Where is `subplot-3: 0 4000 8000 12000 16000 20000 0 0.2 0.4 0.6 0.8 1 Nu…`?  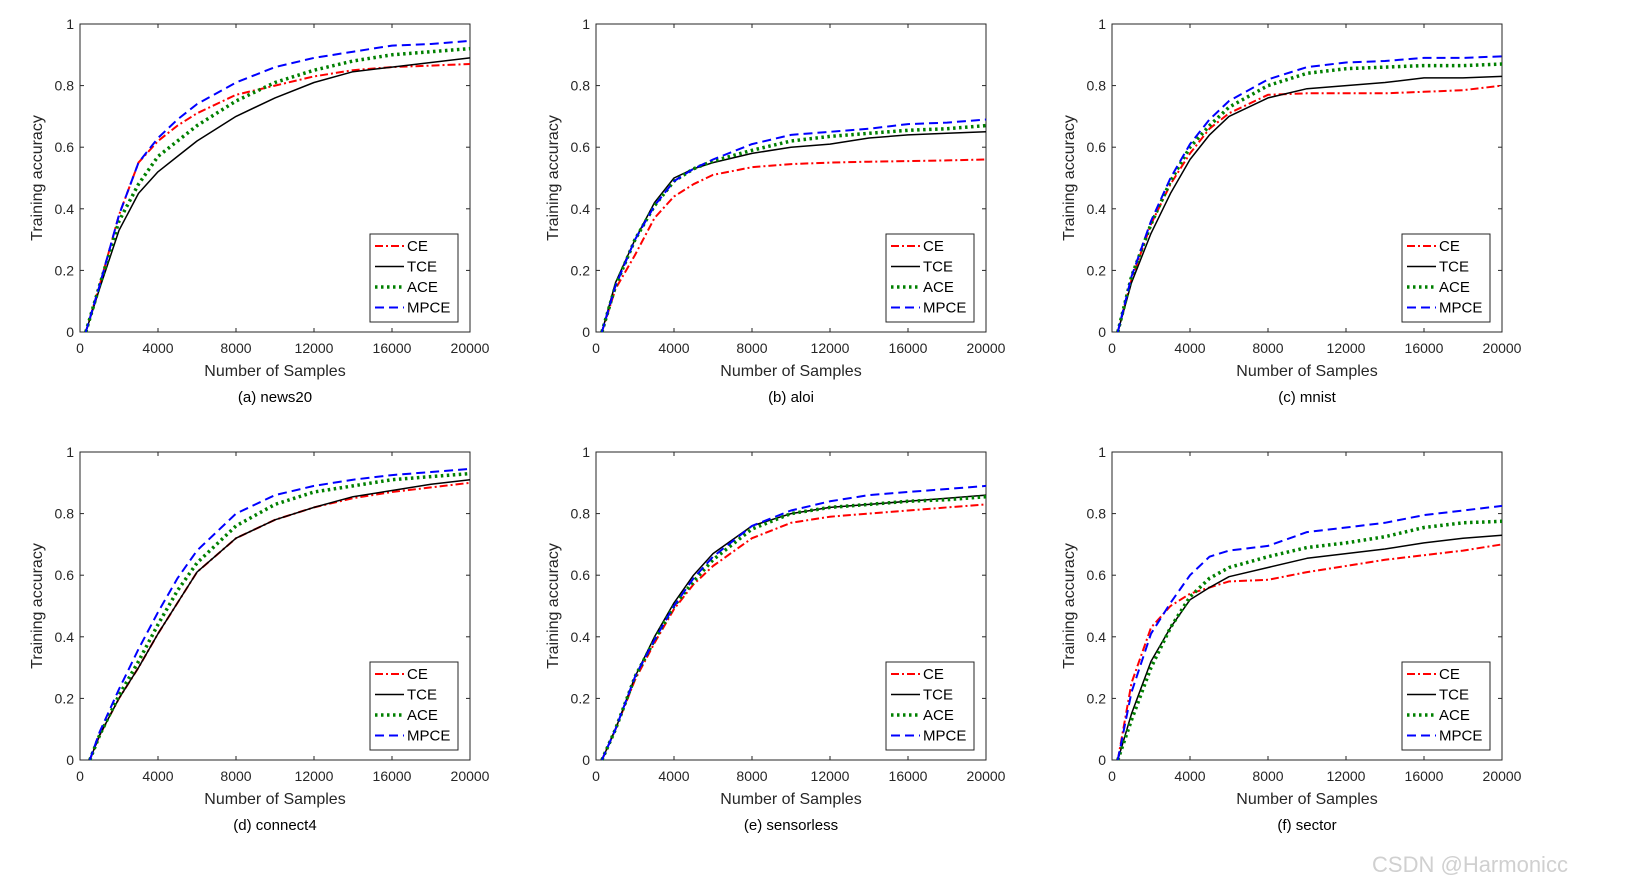 subplot-3: 0 4000 8000 12000 16000 20000 0 0.2 0.4 0.6 0.8 1 Nu… is located at coordinates (1291, 211).